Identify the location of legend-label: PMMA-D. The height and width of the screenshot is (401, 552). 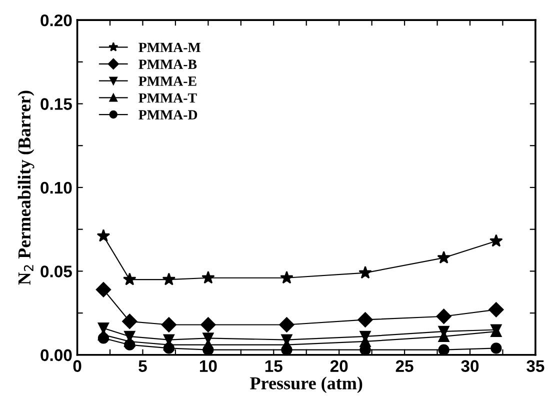
(168, 115).